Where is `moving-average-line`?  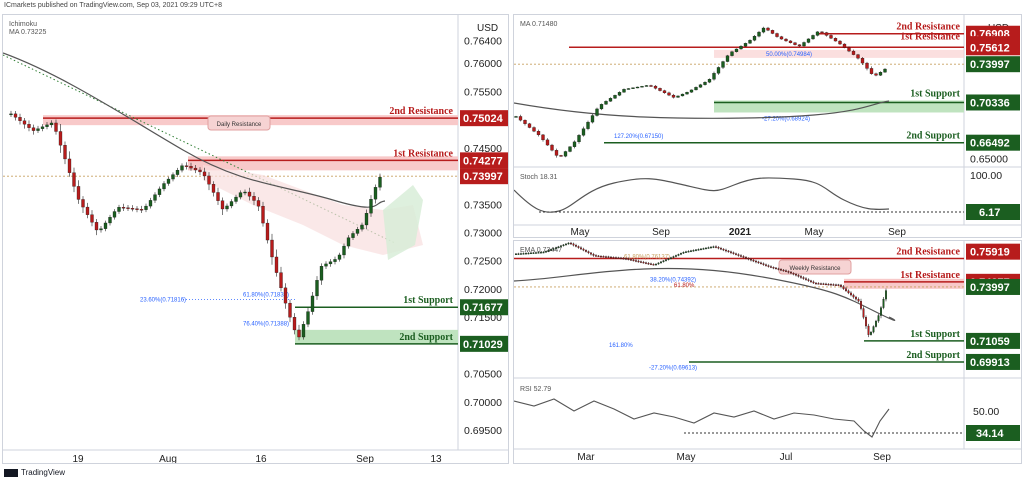
moving-average-line is located at coordinates (702, 109).